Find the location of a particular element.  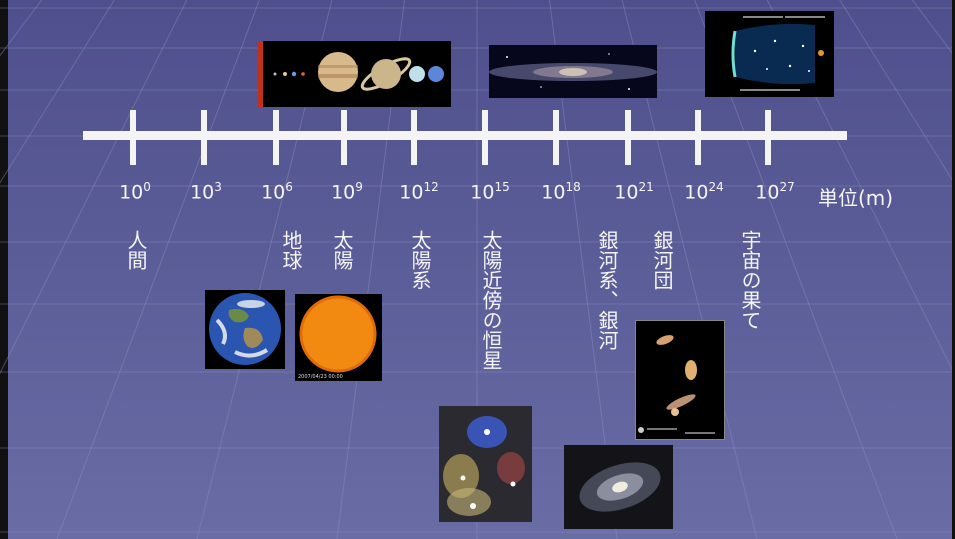

tick-label: 10¹⁵ is located at coordinates (490, 192).